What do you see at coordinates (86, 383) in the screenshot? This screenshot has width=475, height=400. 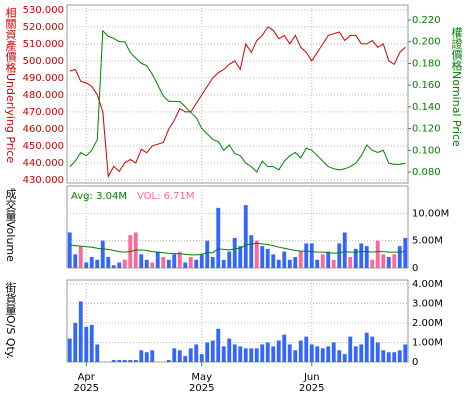 I see `x-tick-label: Apr 2025` at bounding box center [86, 383].